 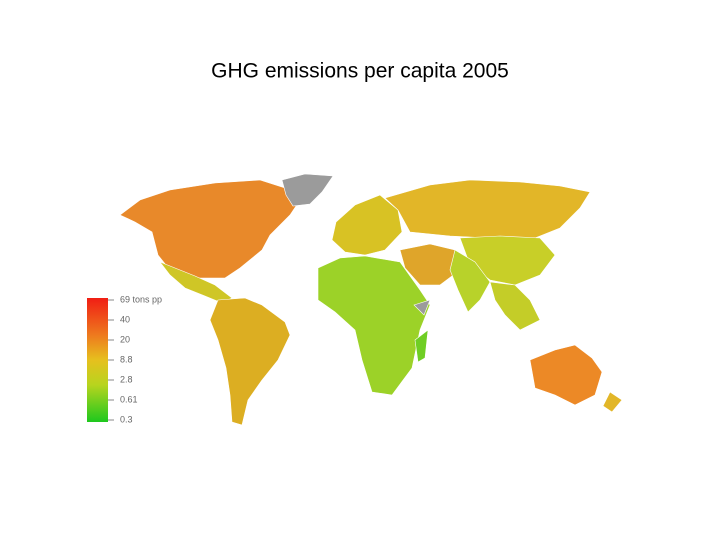 What do you see at coordinates (422, 307) in the screenshot?
I see `somalia` at bounding box center [422, 307].